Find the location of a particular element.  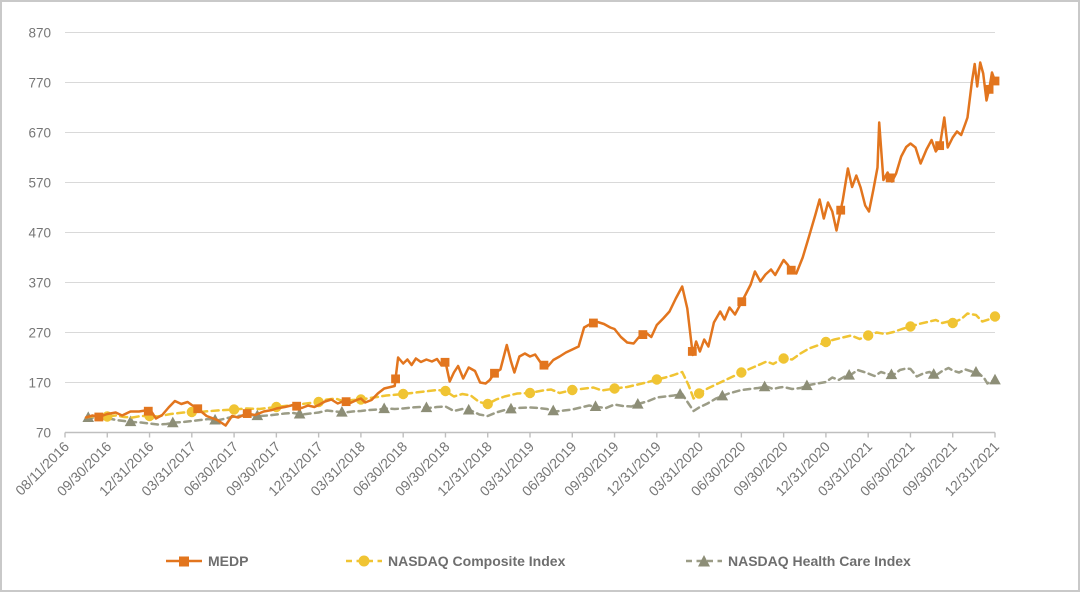

nasdaq-health-care-line-marker-icon is located at coordinates (704, 561).